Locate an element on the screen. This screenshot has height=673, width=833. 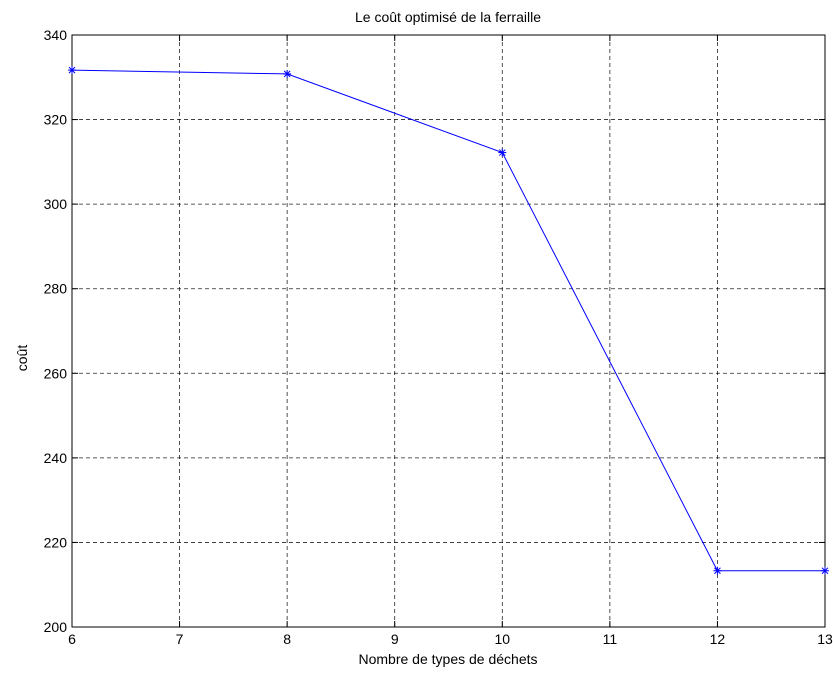
y-tick-label: 200 is located at coordinates (56, 627).